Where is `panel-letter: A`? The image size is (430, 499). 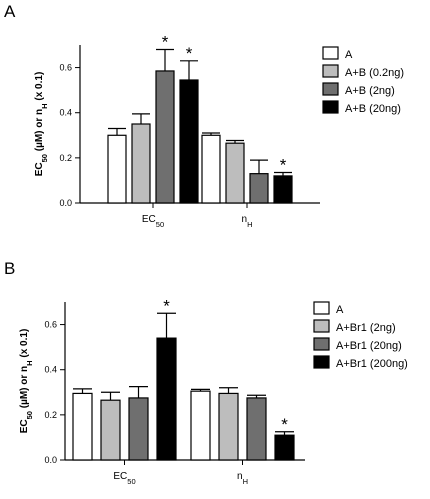
panel-letter: A is located at coordinates (10, 11).